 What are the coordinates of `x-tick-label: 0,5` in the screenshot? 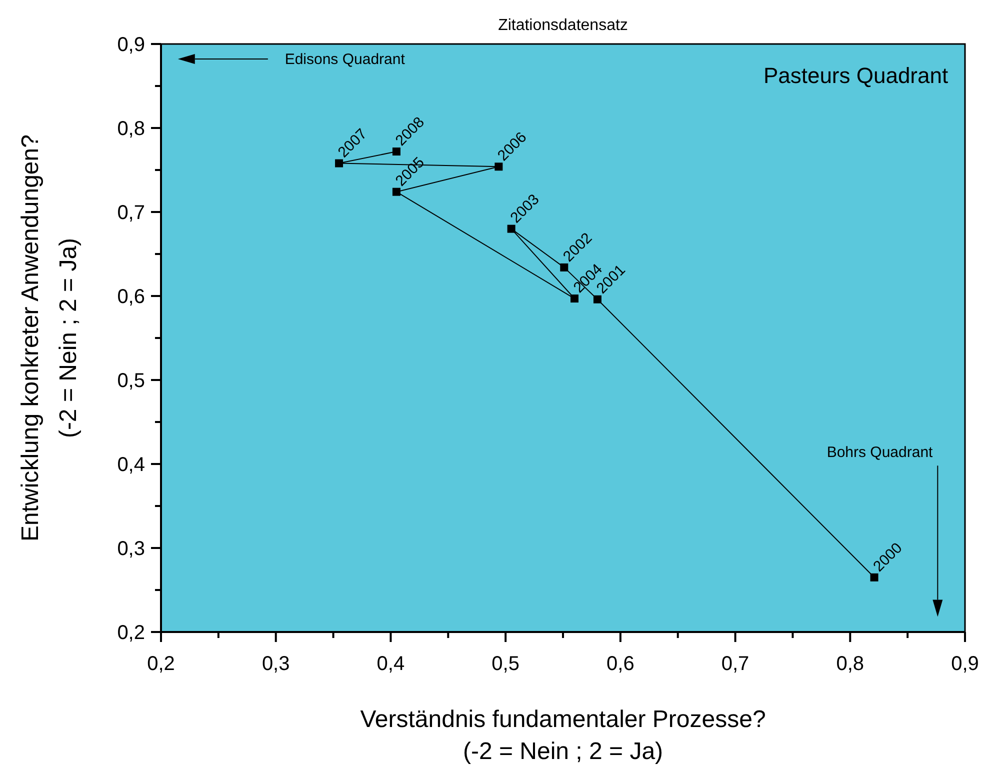 It's located at (506, 664).